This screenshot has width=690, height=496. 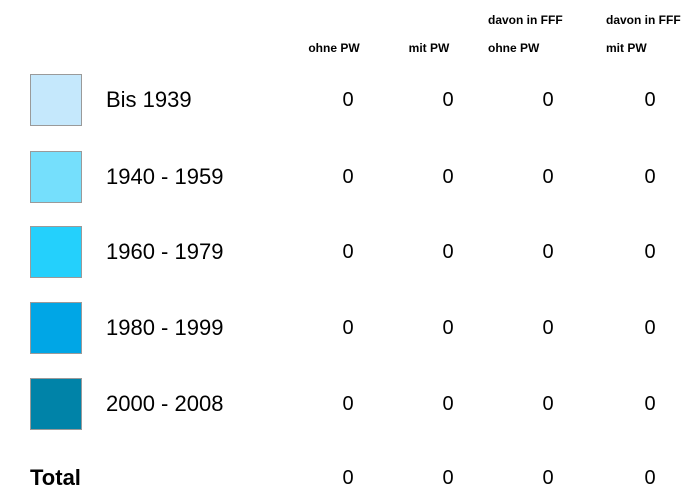 What do you see at coordinates (165, 176) in the screenshot?
I see `row-label: 1940 - 1959` at bounding box center [165, 176].